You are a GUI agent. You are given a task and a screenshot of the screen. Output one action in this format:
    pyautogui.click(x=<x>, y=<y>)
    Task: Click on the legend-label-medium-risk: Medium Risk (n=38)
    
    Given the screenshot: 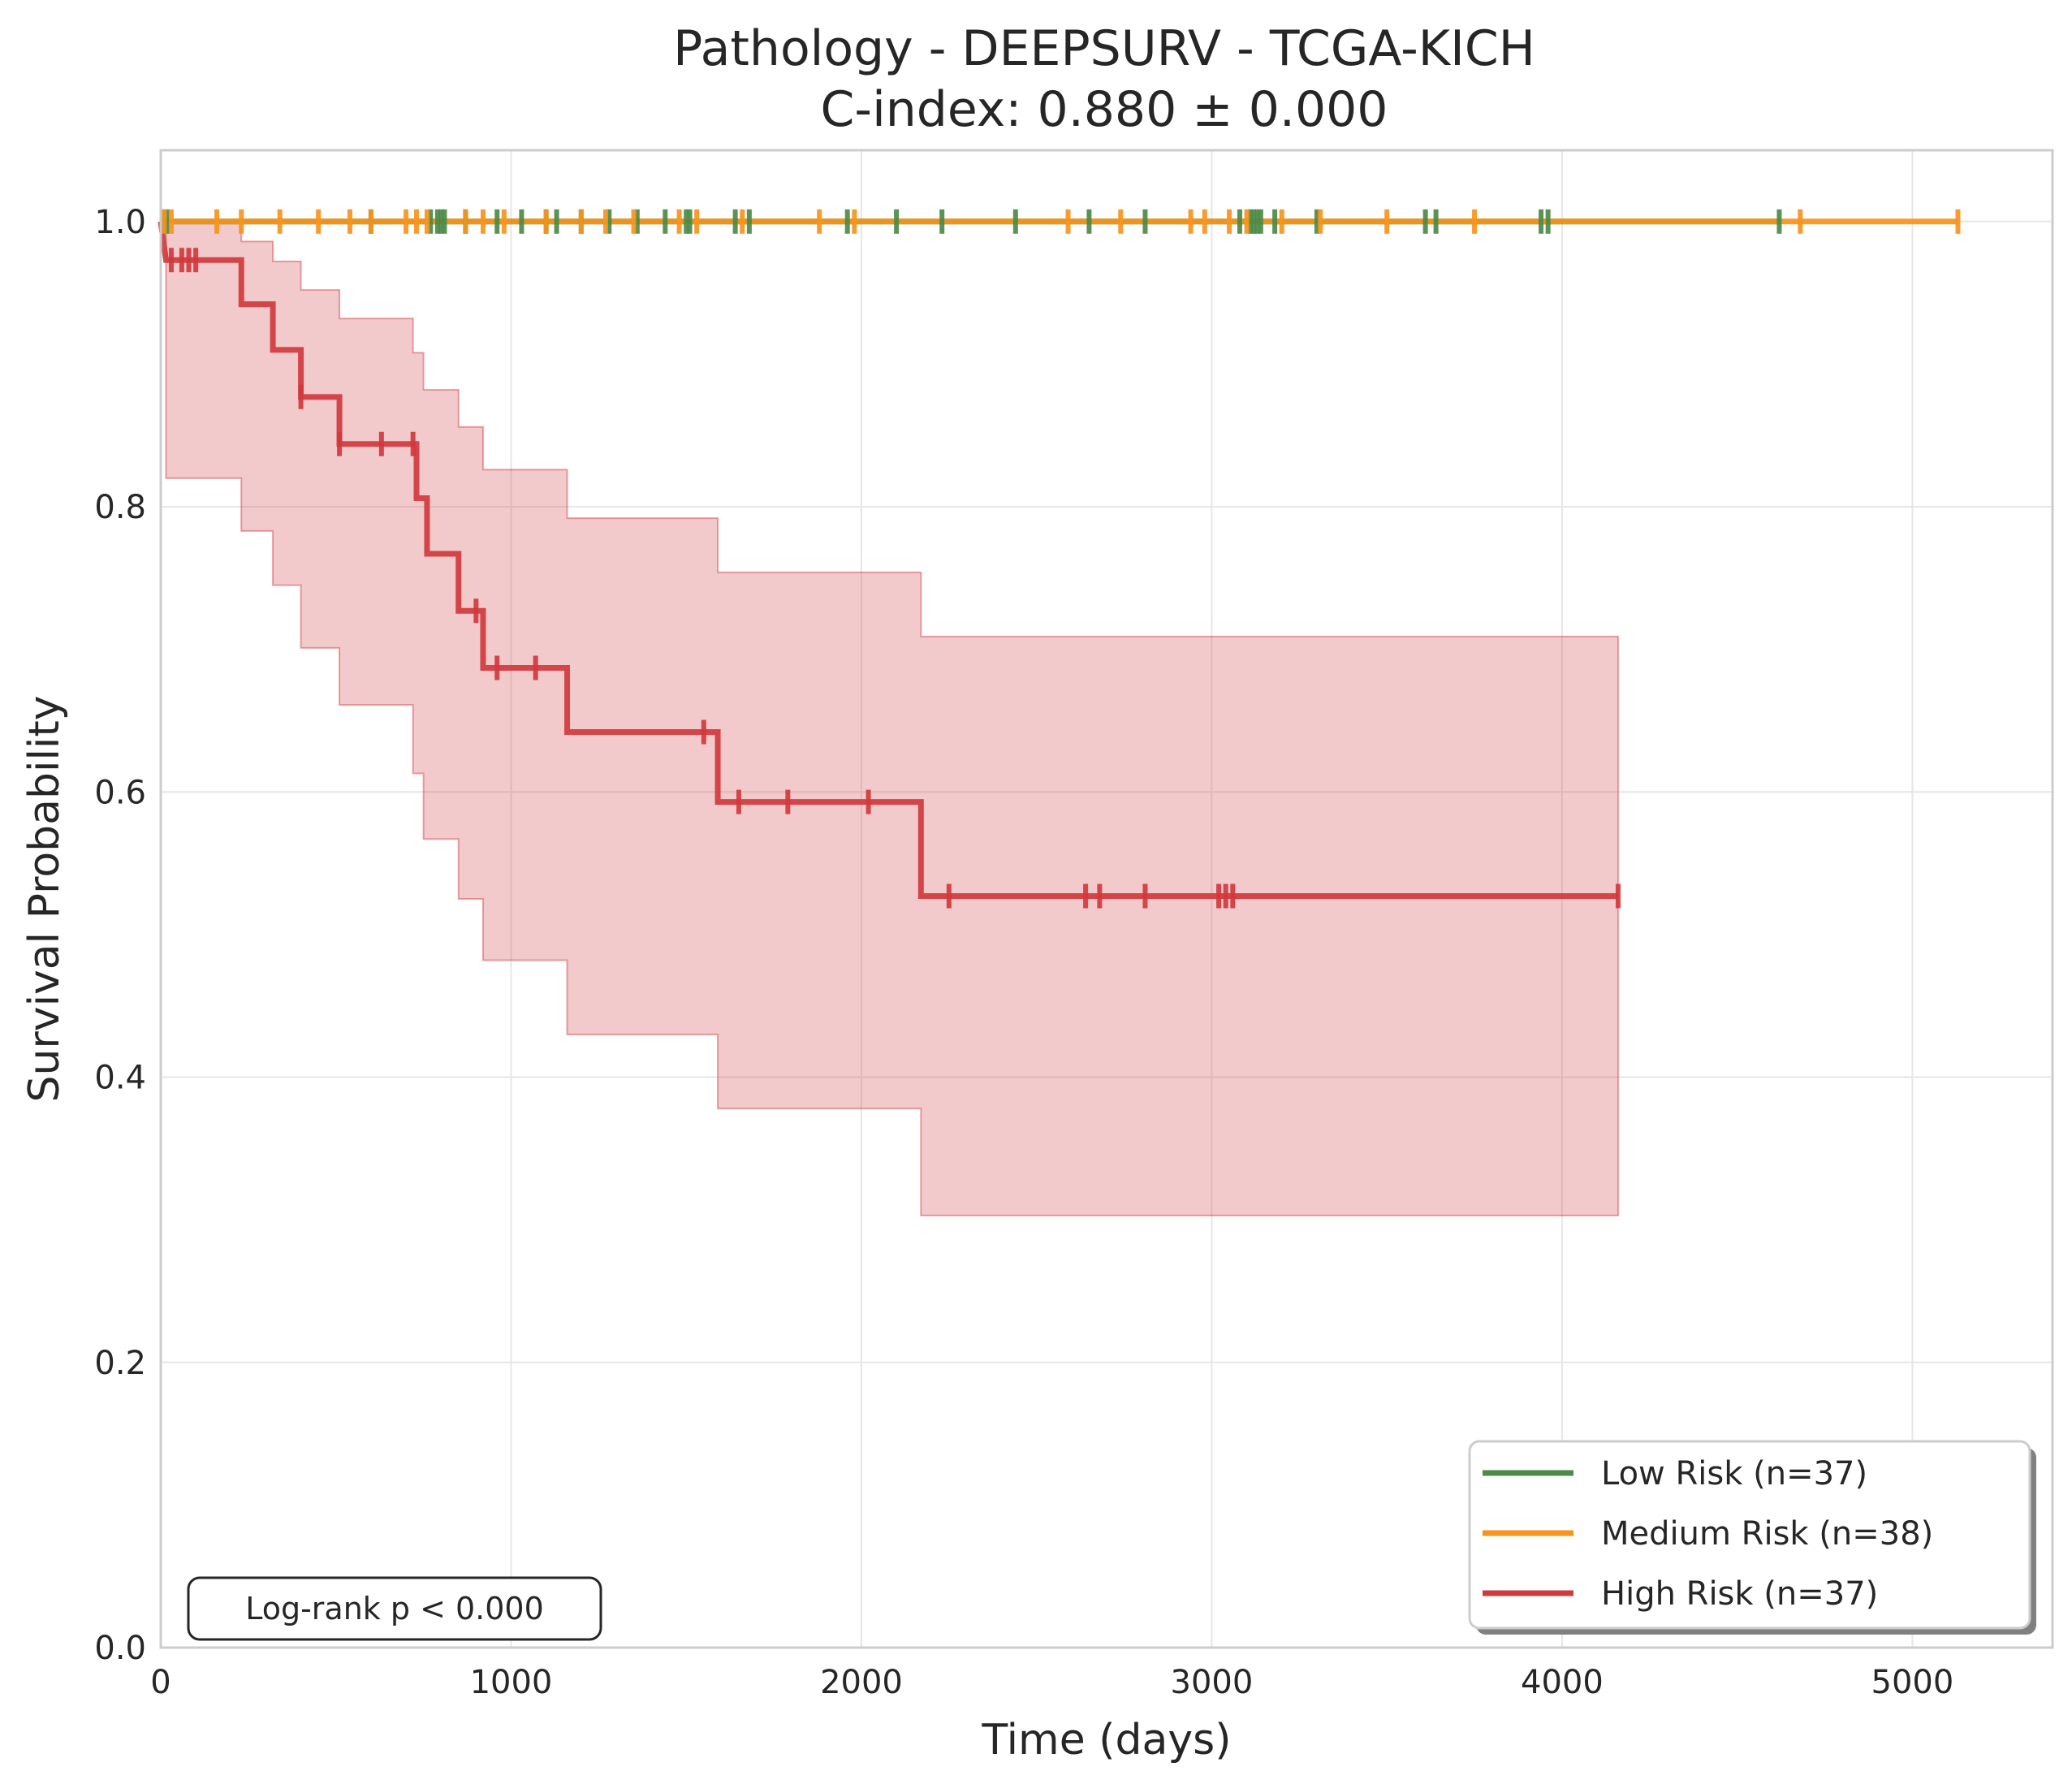 What is the action you would take?
    pyautogui.click(x=1767, y=1534)
    